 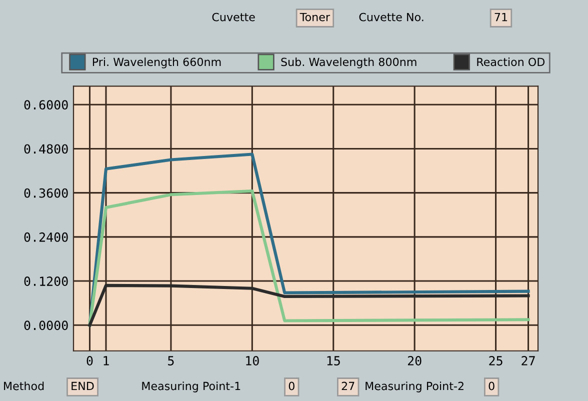 What do you see at coordinates (46, 325) in the screenshot?
I see `y-tick-label: 0.0000` at bounding box center [46, 325].